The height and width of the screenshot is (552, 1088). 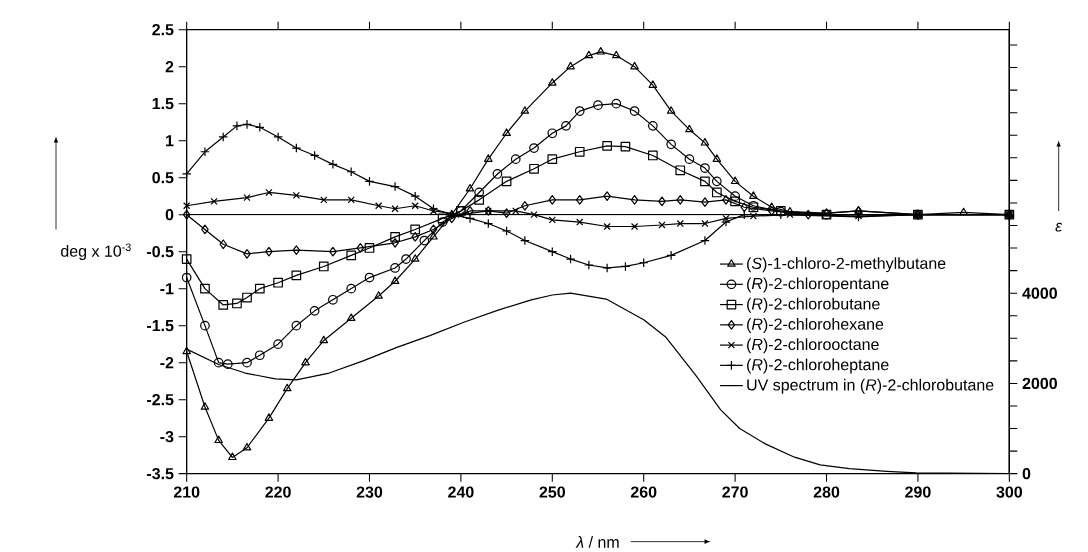 I want to click on y-tick-label: 0.5, so click(x=163, y=177).